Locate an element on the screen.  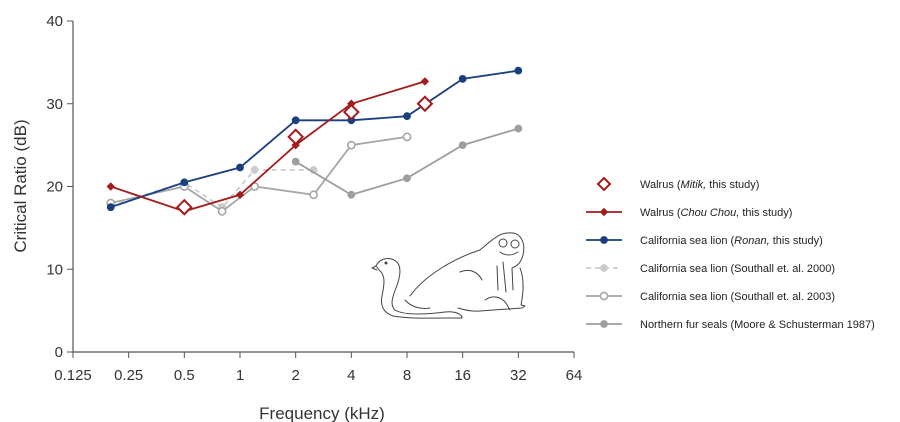
x-tick-label: 2 is located at coordinates (295, 375).